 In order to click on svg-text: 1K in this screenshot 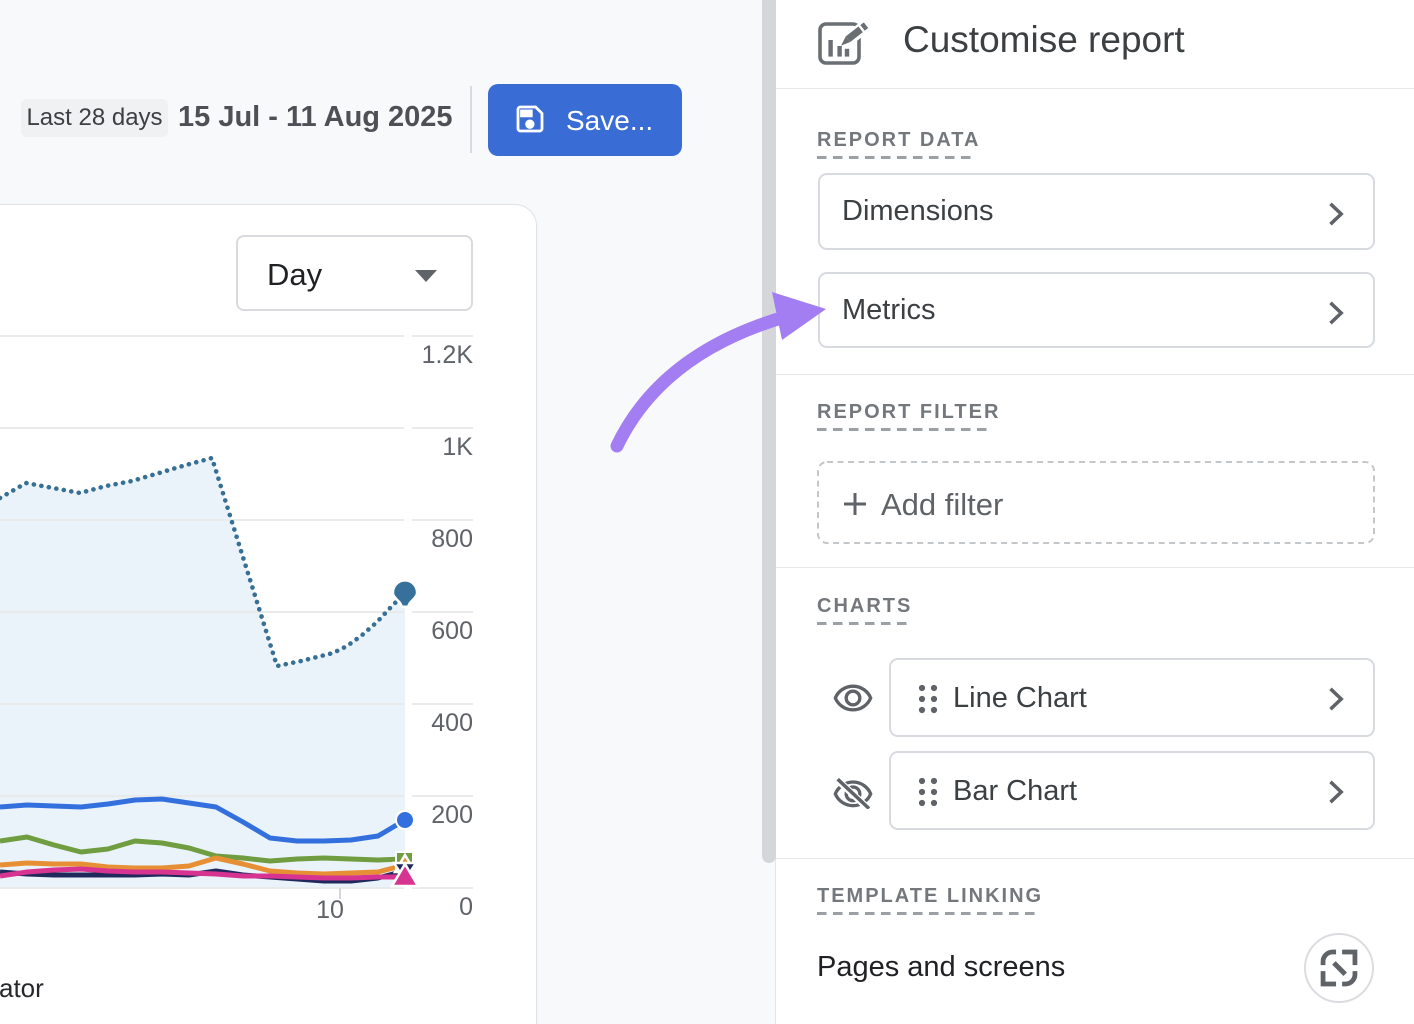, I will do `click(457, 447)`.